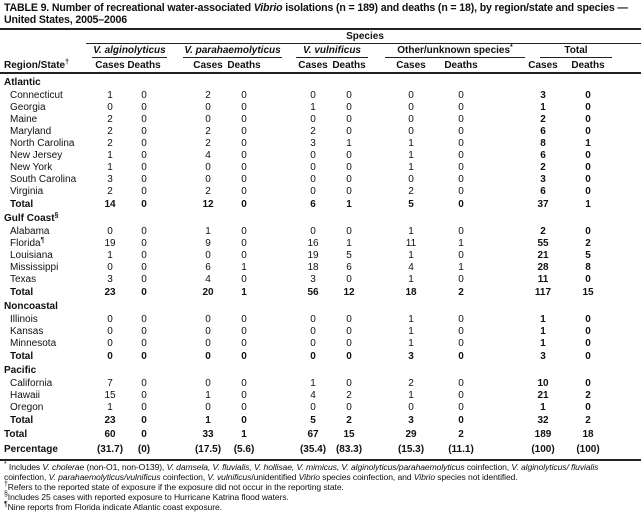  Describe the element at coordinates (46, 219) in the screenshot. I see `row-label: Gulf Coast§` at that location.